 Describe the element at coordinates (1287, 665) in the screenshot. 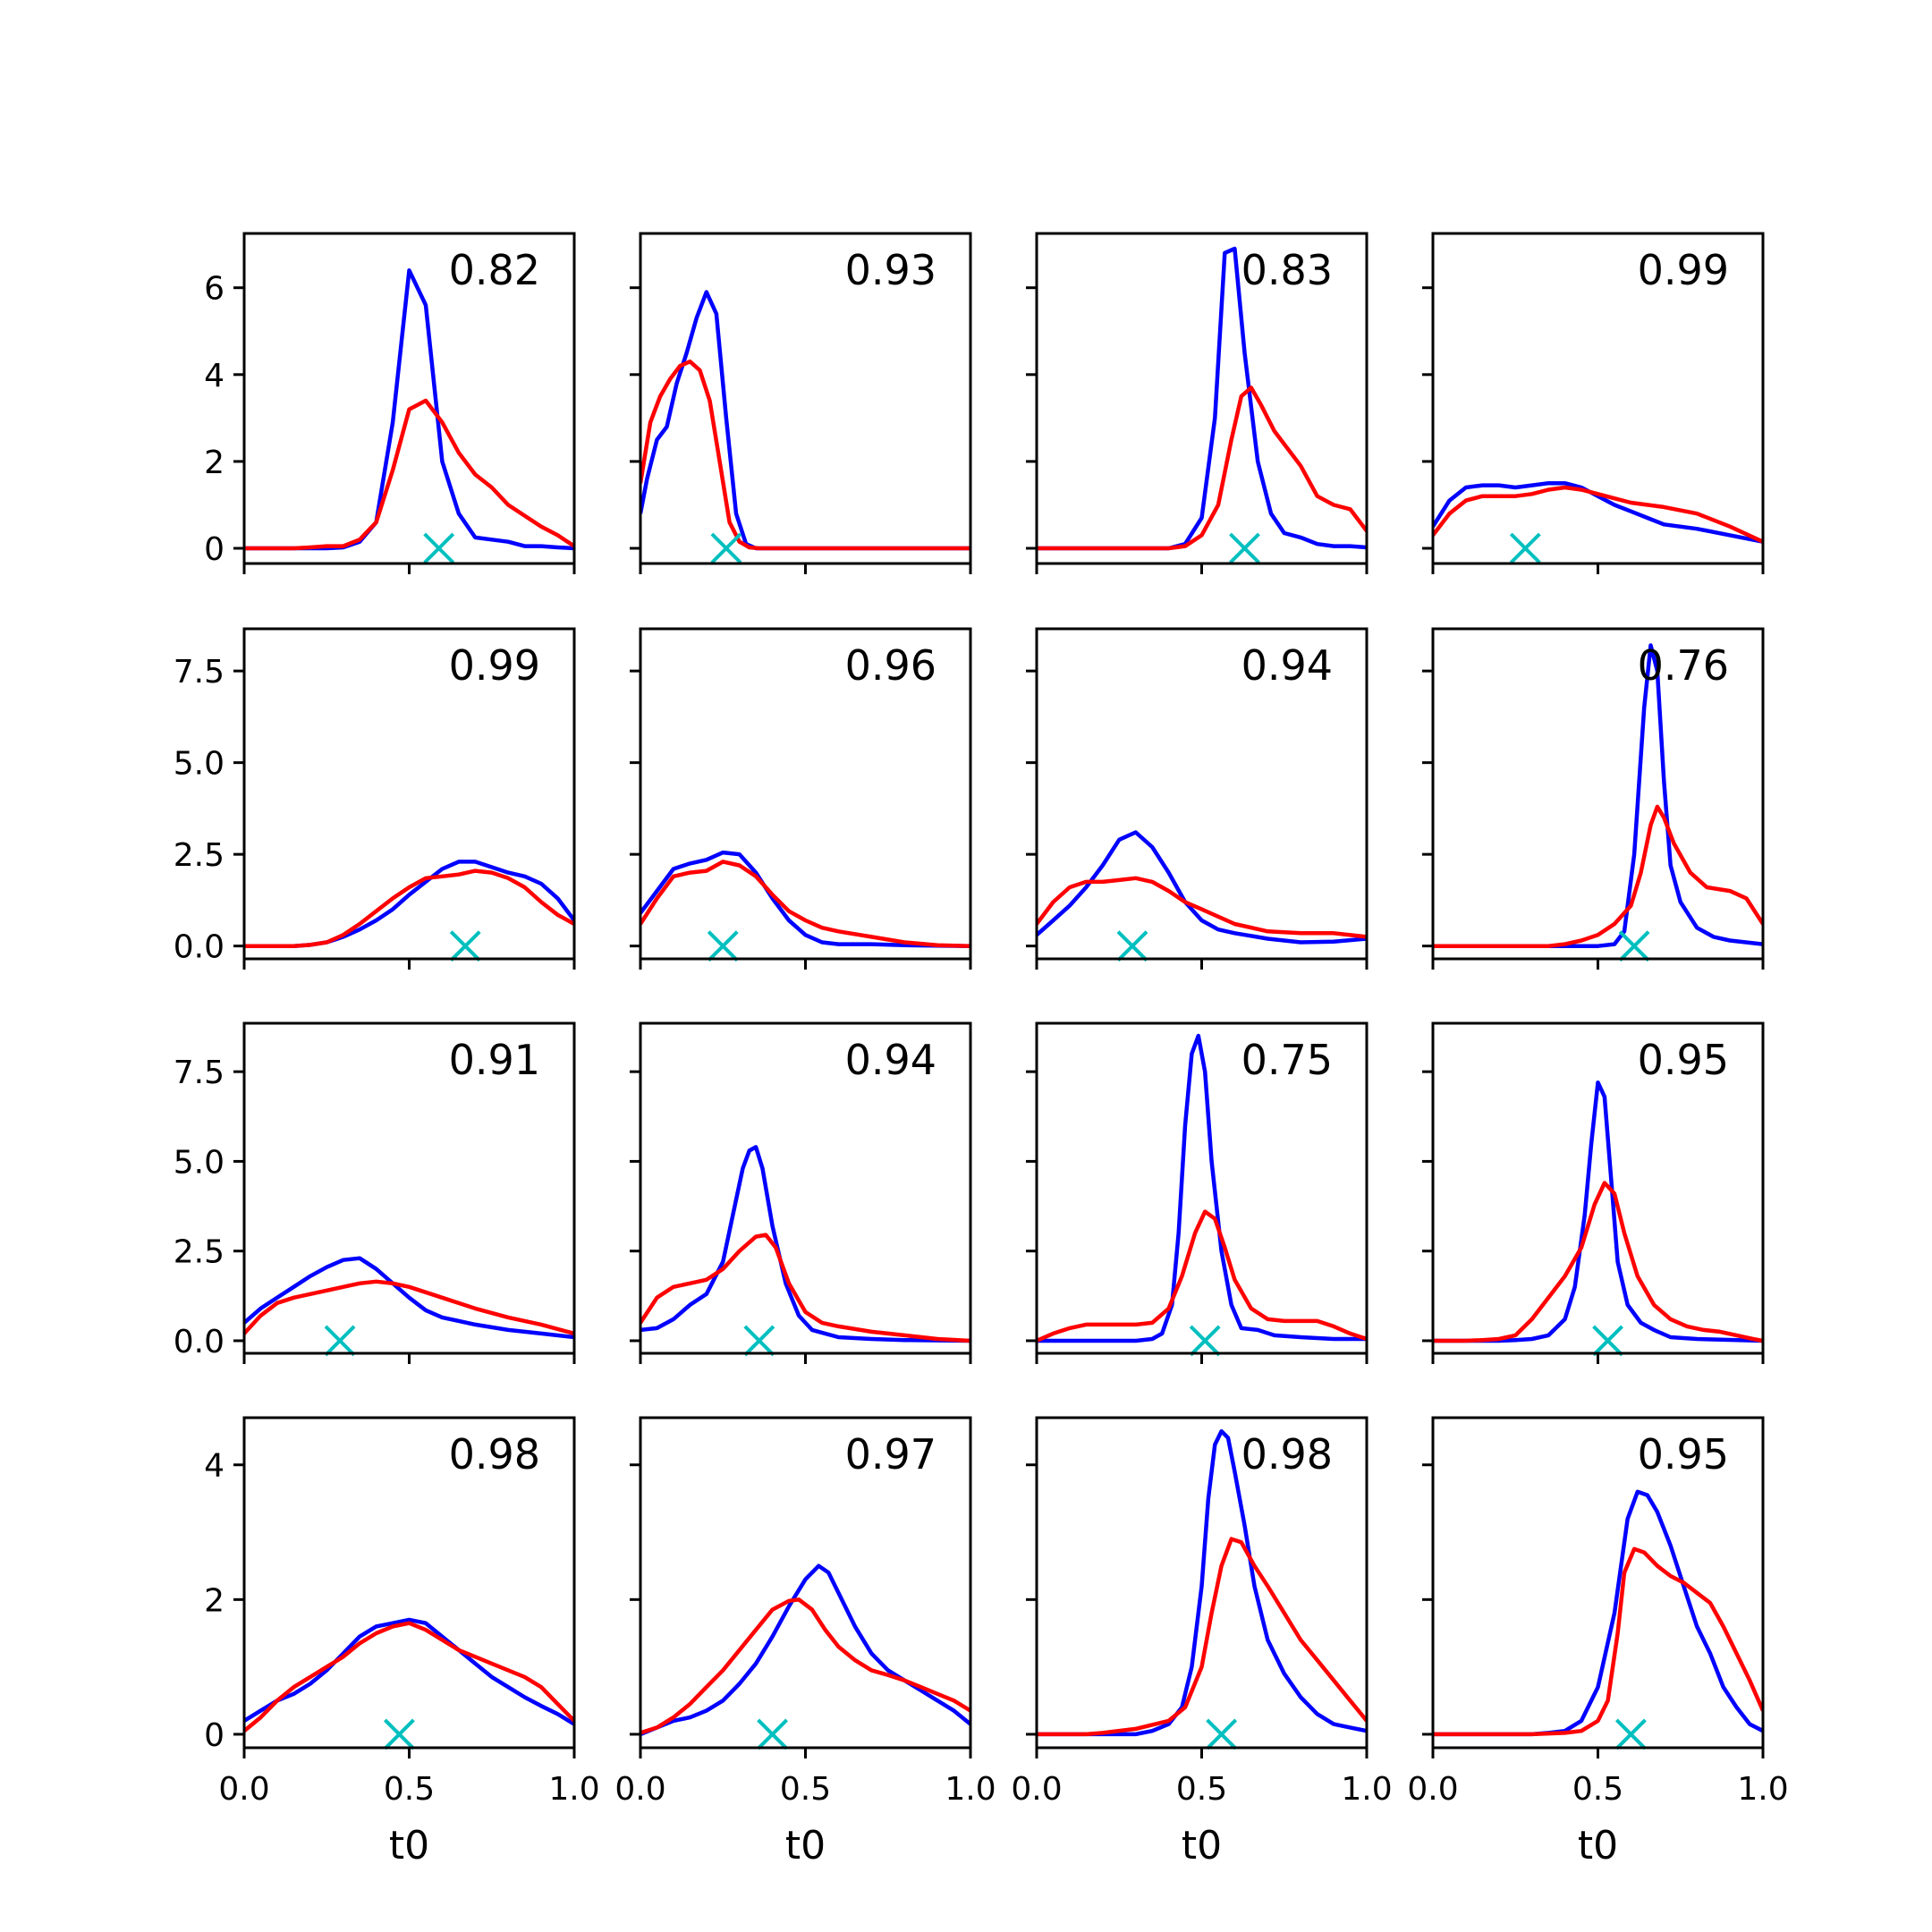

I see `panel-annotation: 0.94` at that location.